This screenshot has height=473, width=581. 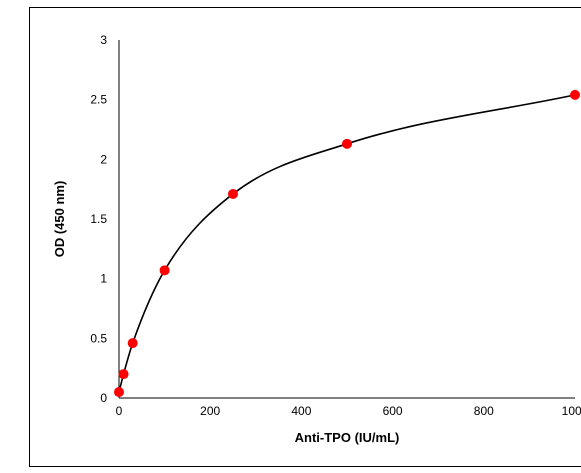 What do you see at coordinates (103, 159) in the screenshot?
I see `y-tick-label: 2` at bounding box center [103, 159].